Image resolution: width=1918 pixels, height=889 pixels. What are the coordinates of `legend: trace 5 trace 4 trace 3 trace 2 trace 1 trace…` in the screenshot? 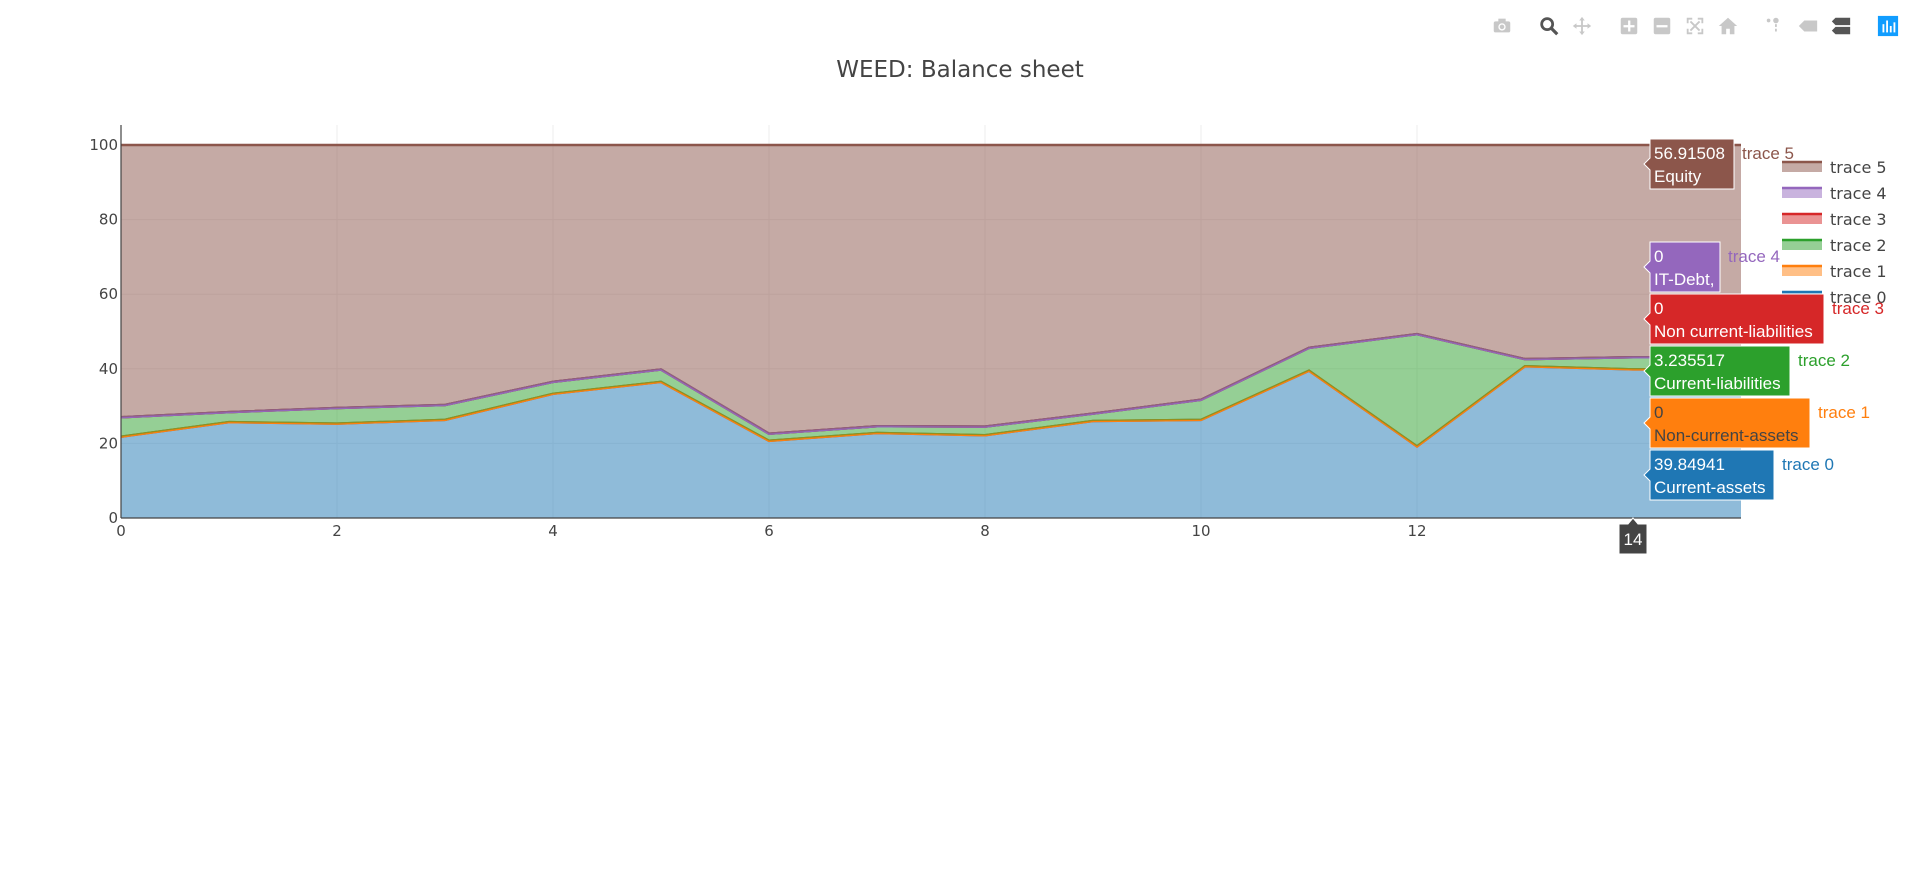 It's located at (1834, 232).